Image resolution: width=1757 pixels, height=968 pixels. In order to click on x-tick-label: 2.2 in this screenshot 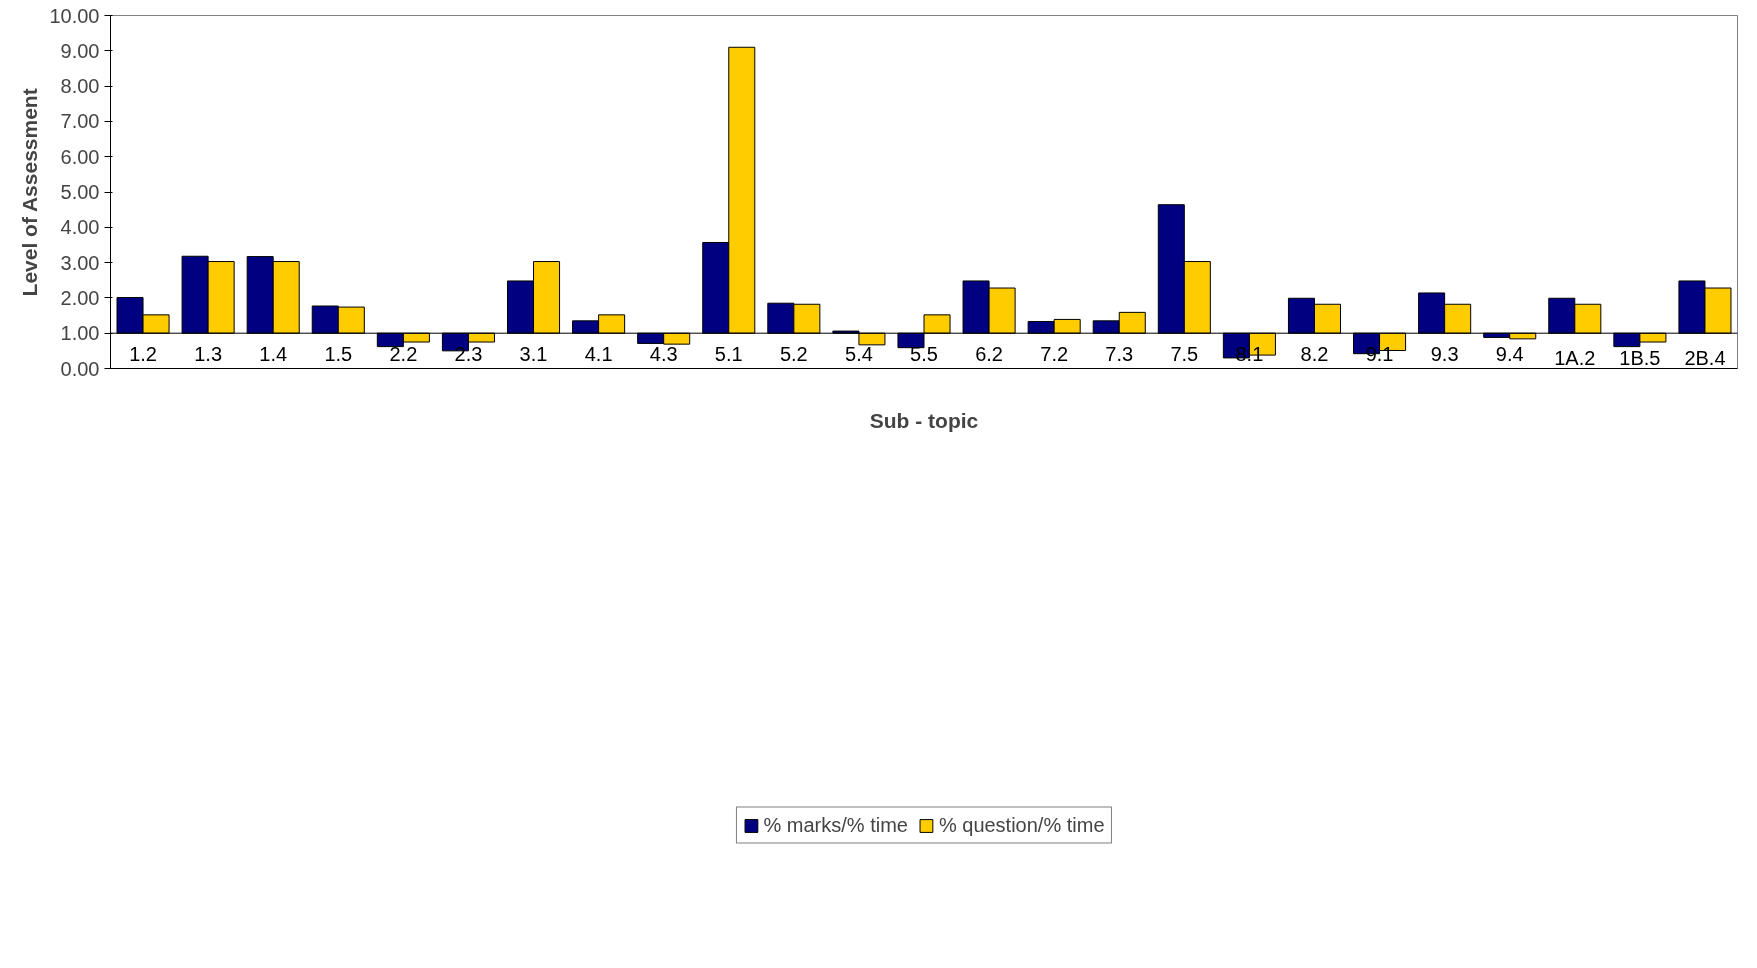, I will do `click(403, 354)`.